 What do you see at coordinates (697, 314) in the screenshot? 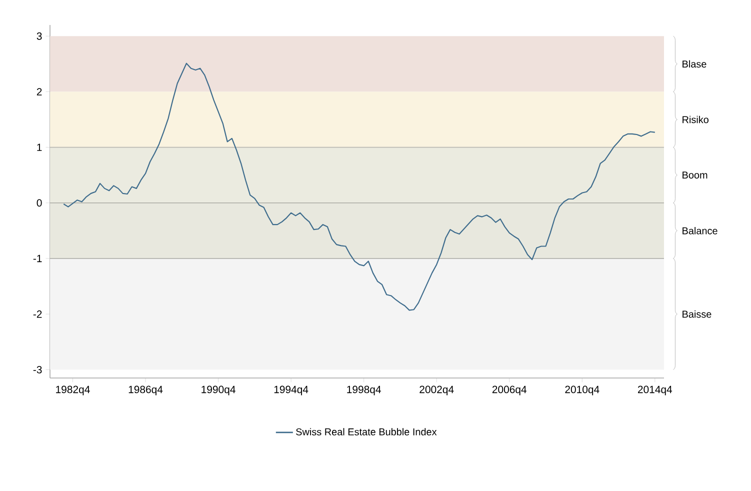
I see `band-label: Baisse` at bounding box center [697, 314].